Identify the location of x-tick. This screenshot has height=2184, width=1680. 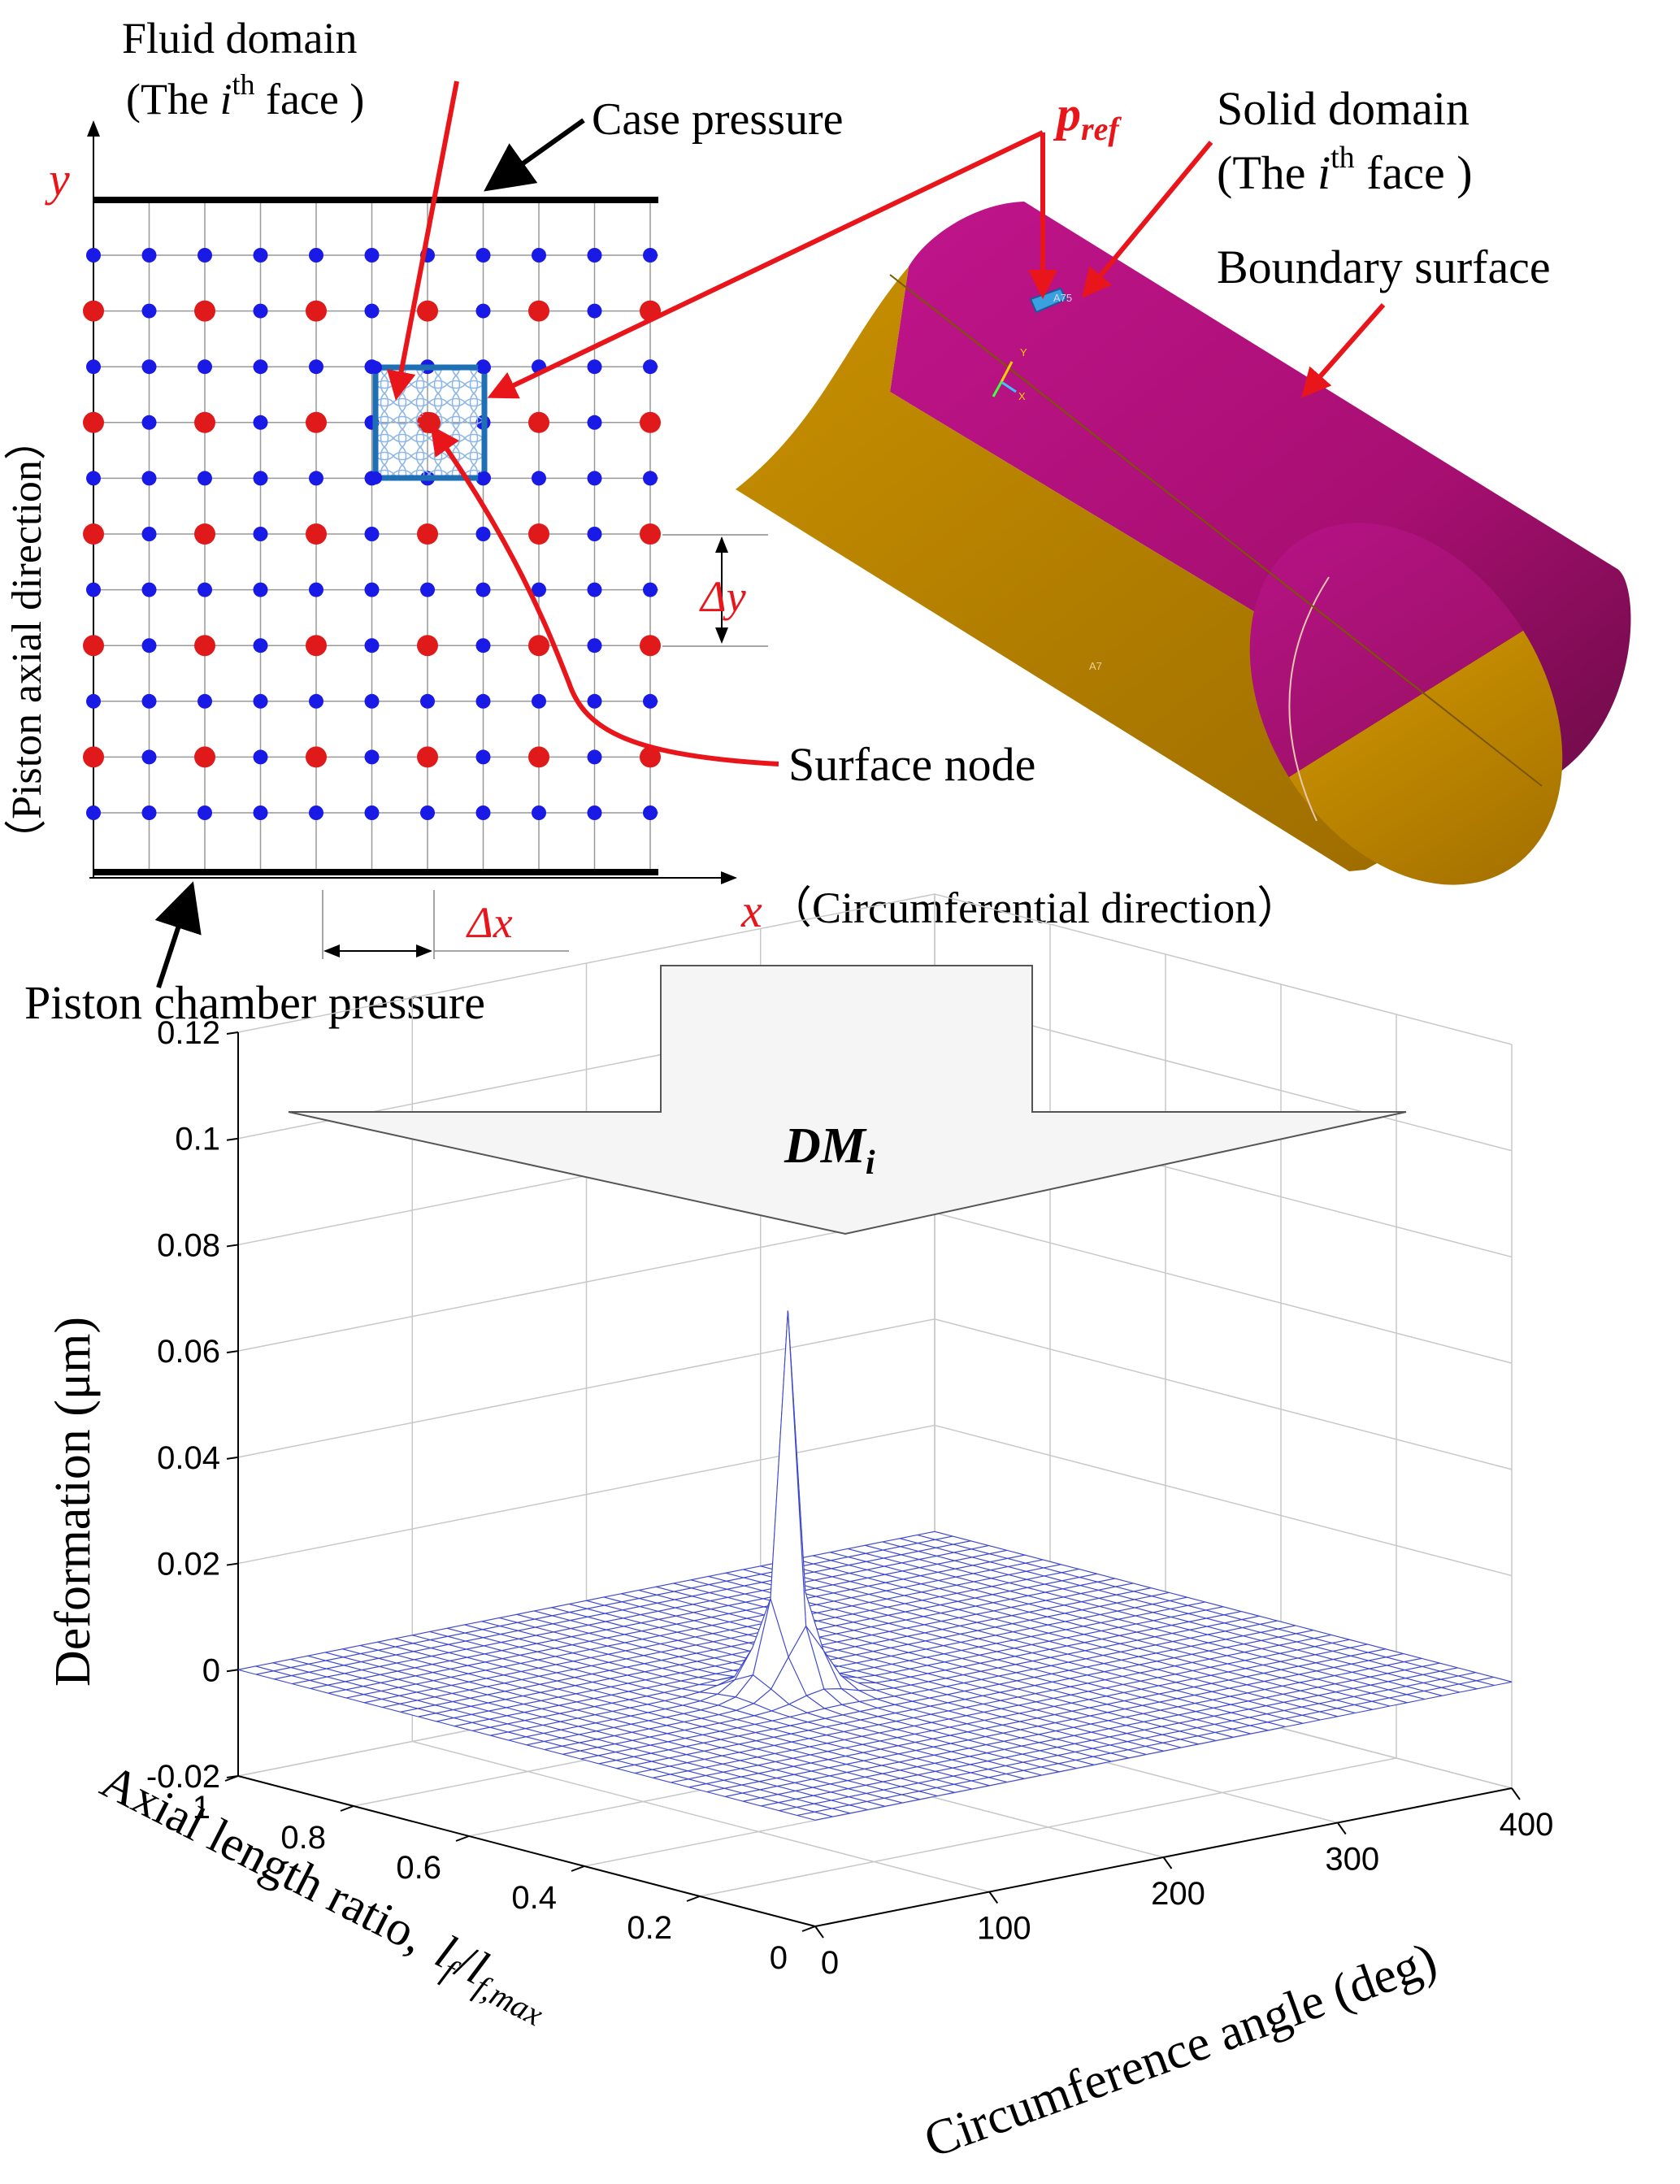
(1516, 1793).